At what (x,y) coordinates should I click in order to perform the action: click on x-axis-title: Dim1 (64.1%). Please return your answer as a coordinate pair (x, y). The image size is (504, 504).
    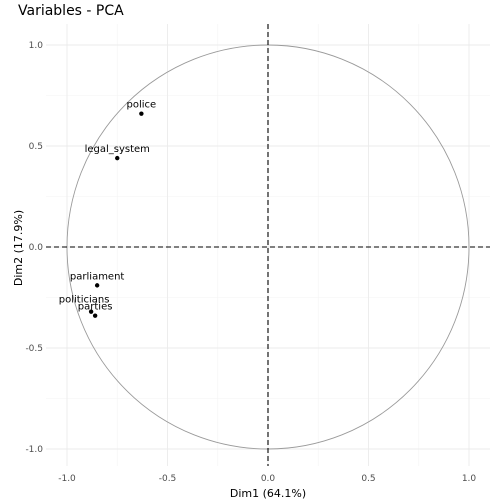
    Looking at the image, I should click on (268, 493).